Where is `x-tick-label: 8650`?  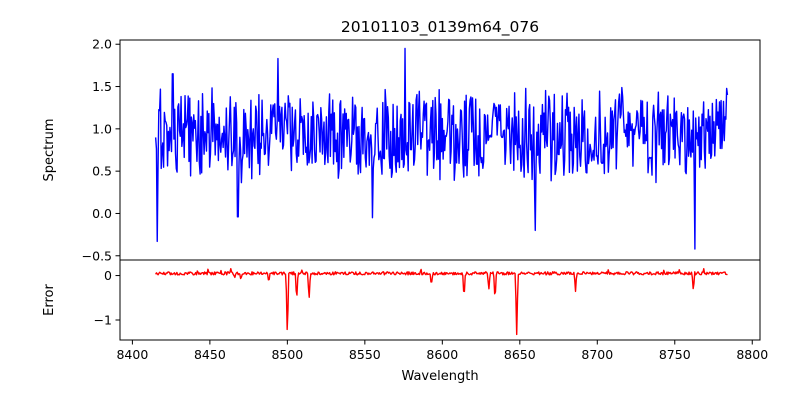 x-tick-label: 8650 is located at coordinates (520, 354).